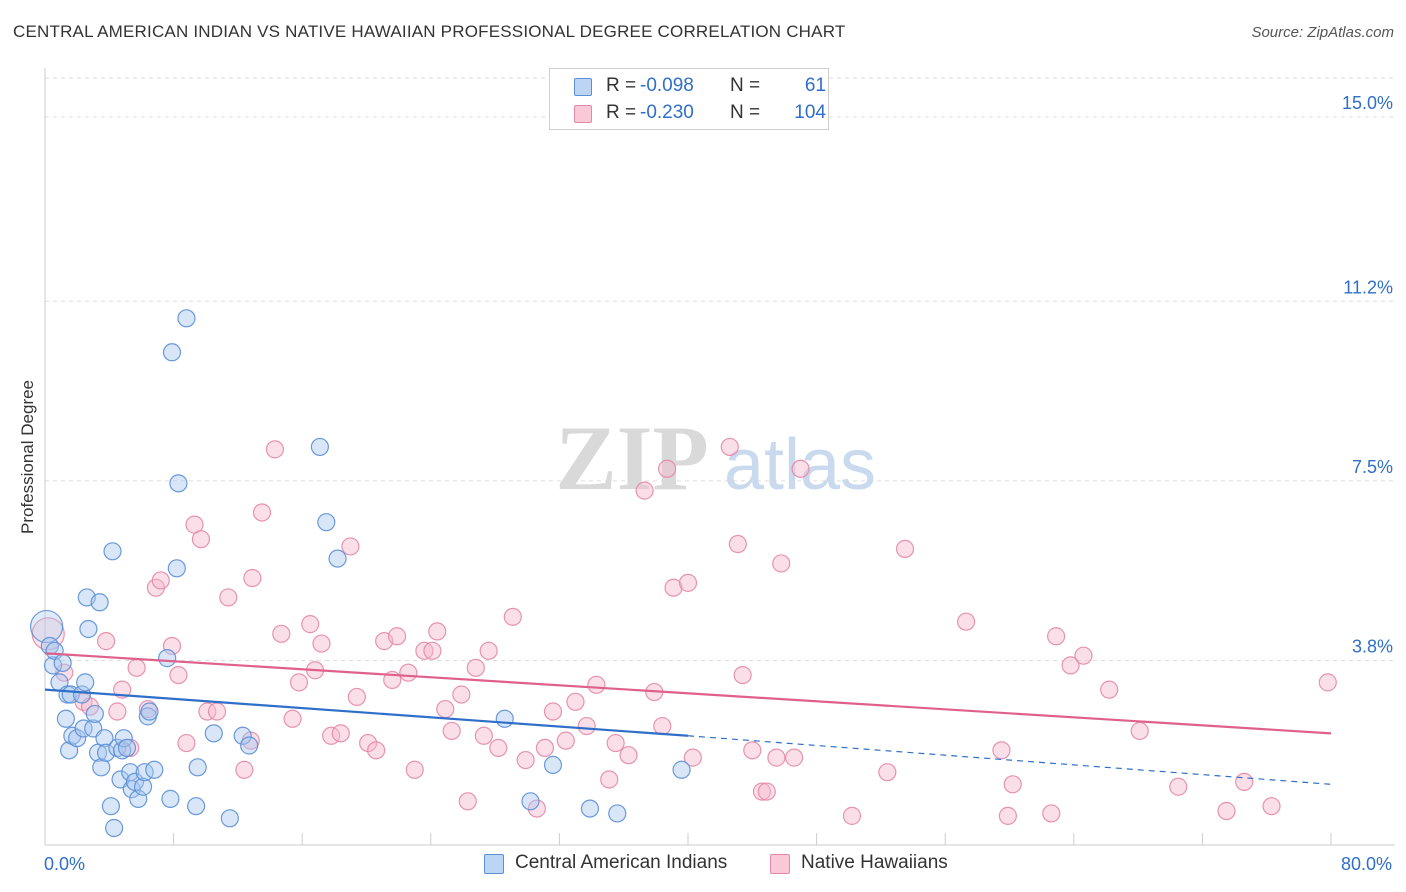 The image size is (1406, 892). I want to click on y-axis-label: Professional Degree, so click(27, 457).